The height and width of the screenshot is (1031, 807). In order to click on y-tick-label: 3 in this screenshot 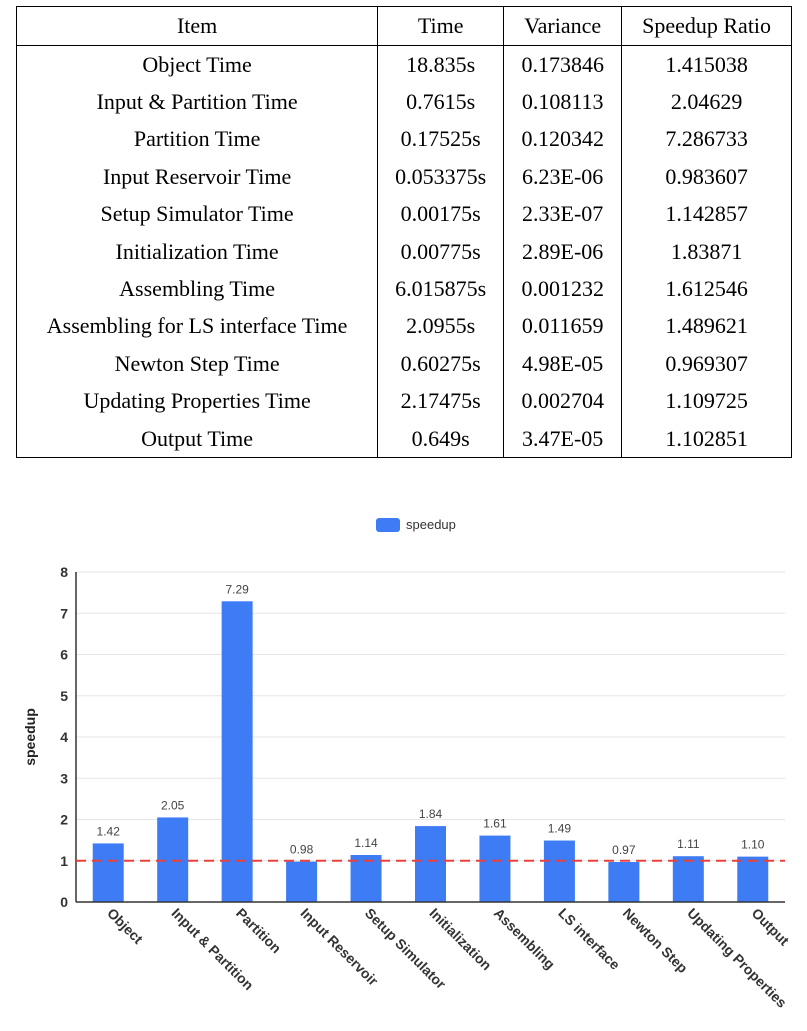, I will do `click(64, 778)`.